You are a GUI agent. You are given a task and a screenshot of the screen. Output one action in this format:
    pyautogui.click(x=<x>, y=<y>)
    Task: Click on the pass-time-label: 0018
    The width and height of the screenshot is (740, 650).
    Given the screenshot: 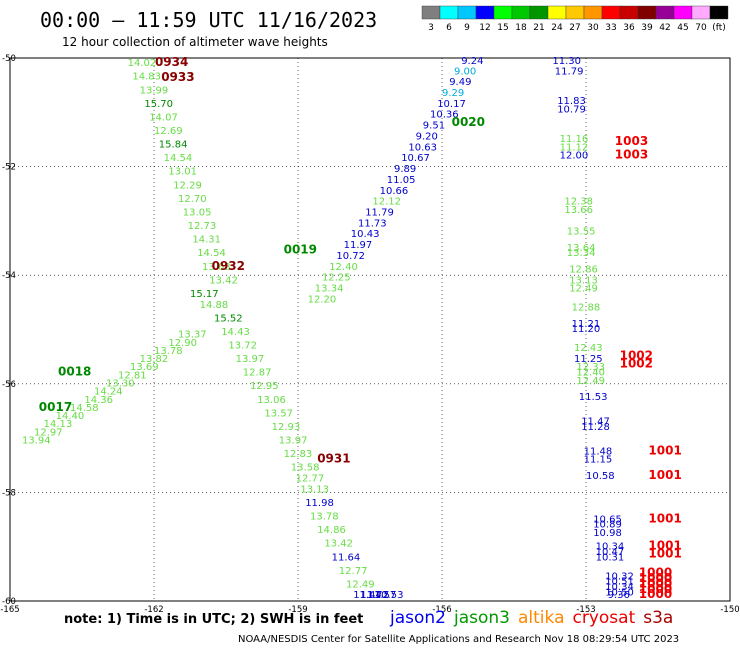 What is the action you would take?
    pyautogui.click(x=74, y=372)
    